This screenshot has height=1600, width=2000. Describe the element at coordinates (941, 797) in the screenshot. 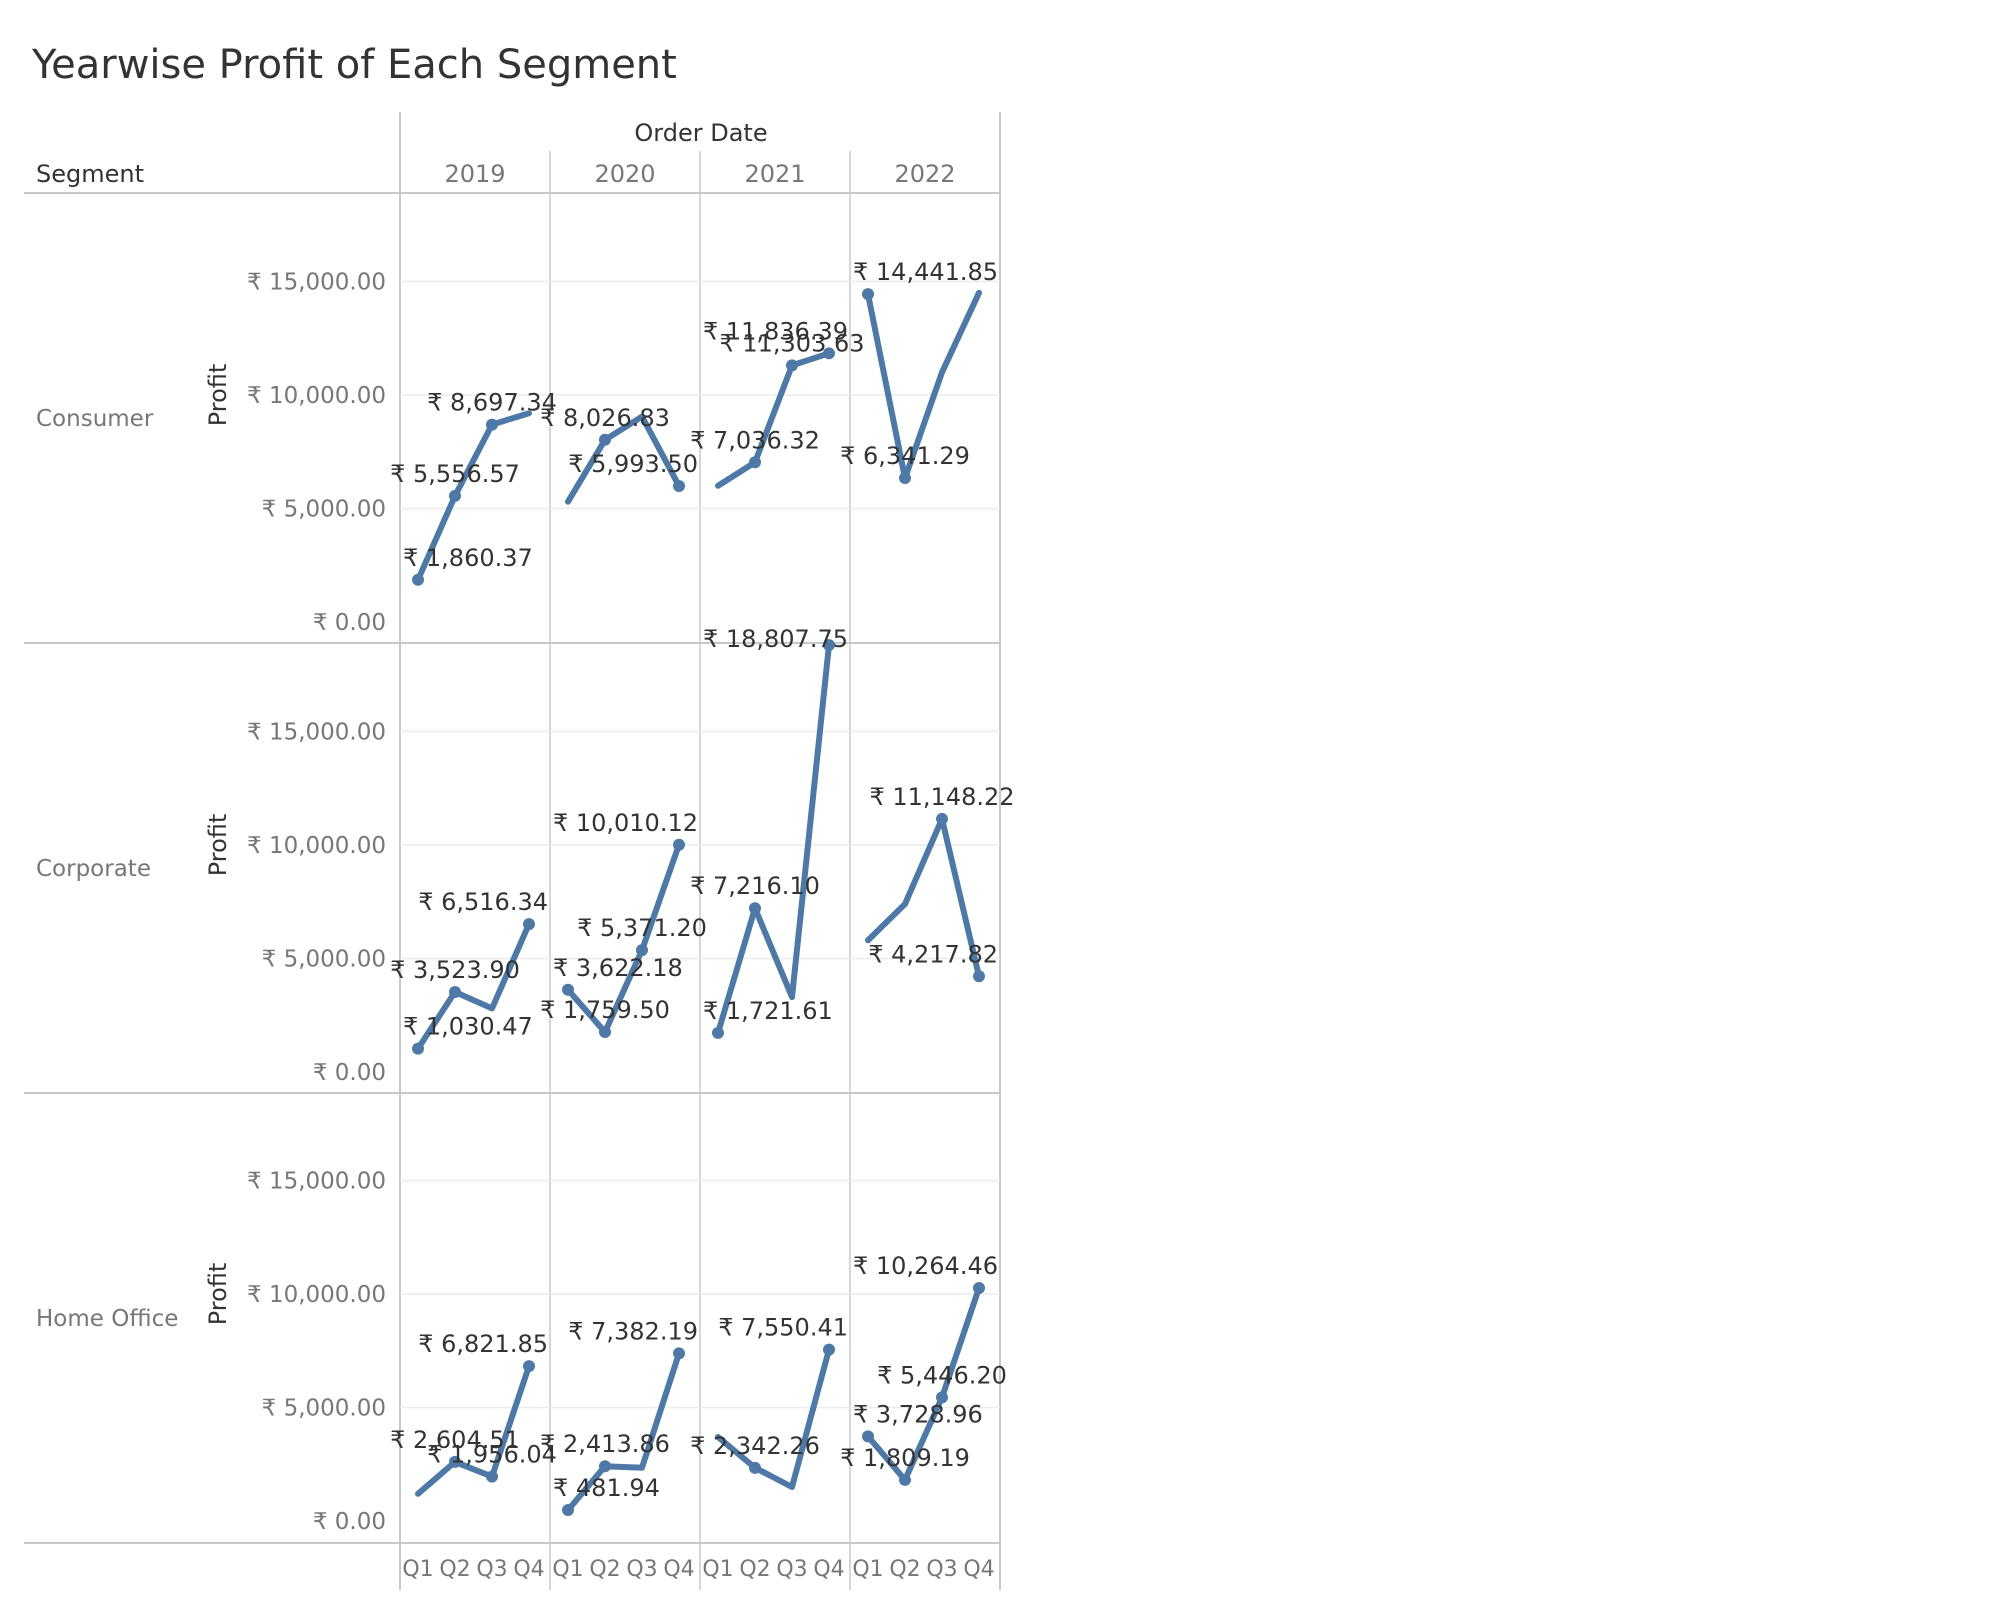

I see `data-label: ₹ 11,148.22` at that location.